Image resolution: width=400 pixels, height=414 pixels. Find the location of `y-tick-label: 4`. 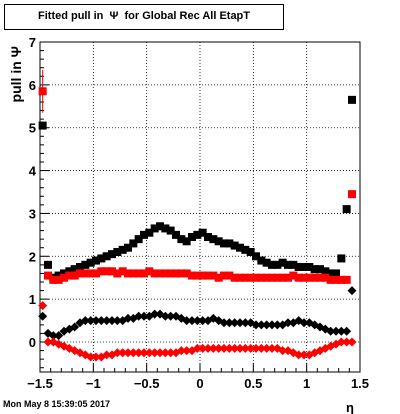

y-tick-label: 4 is located at coordinates (33, 171).